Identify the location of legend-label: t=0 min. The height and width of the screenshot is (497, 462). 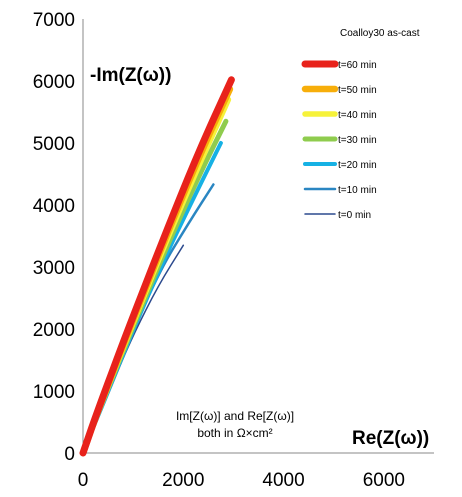
(354, 215).